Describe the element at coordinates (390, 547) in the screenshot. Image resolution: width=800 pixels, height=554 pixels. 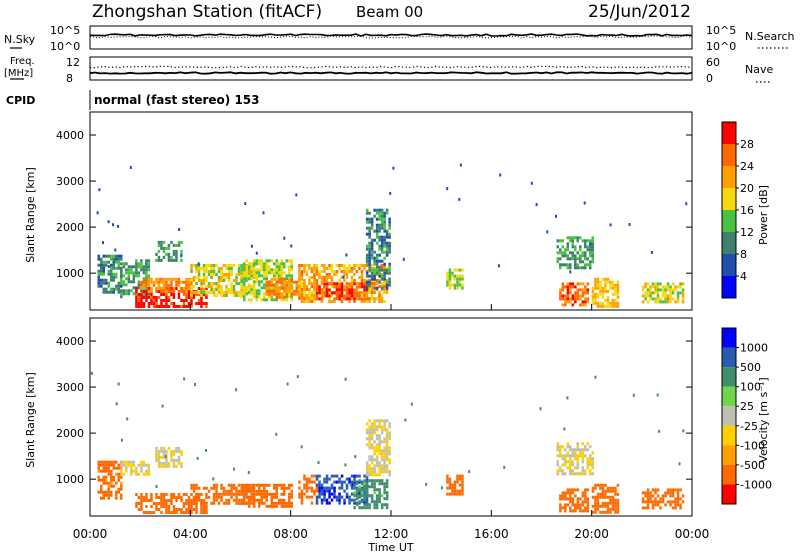
I see `time-xlabel: Time UT` at that location.